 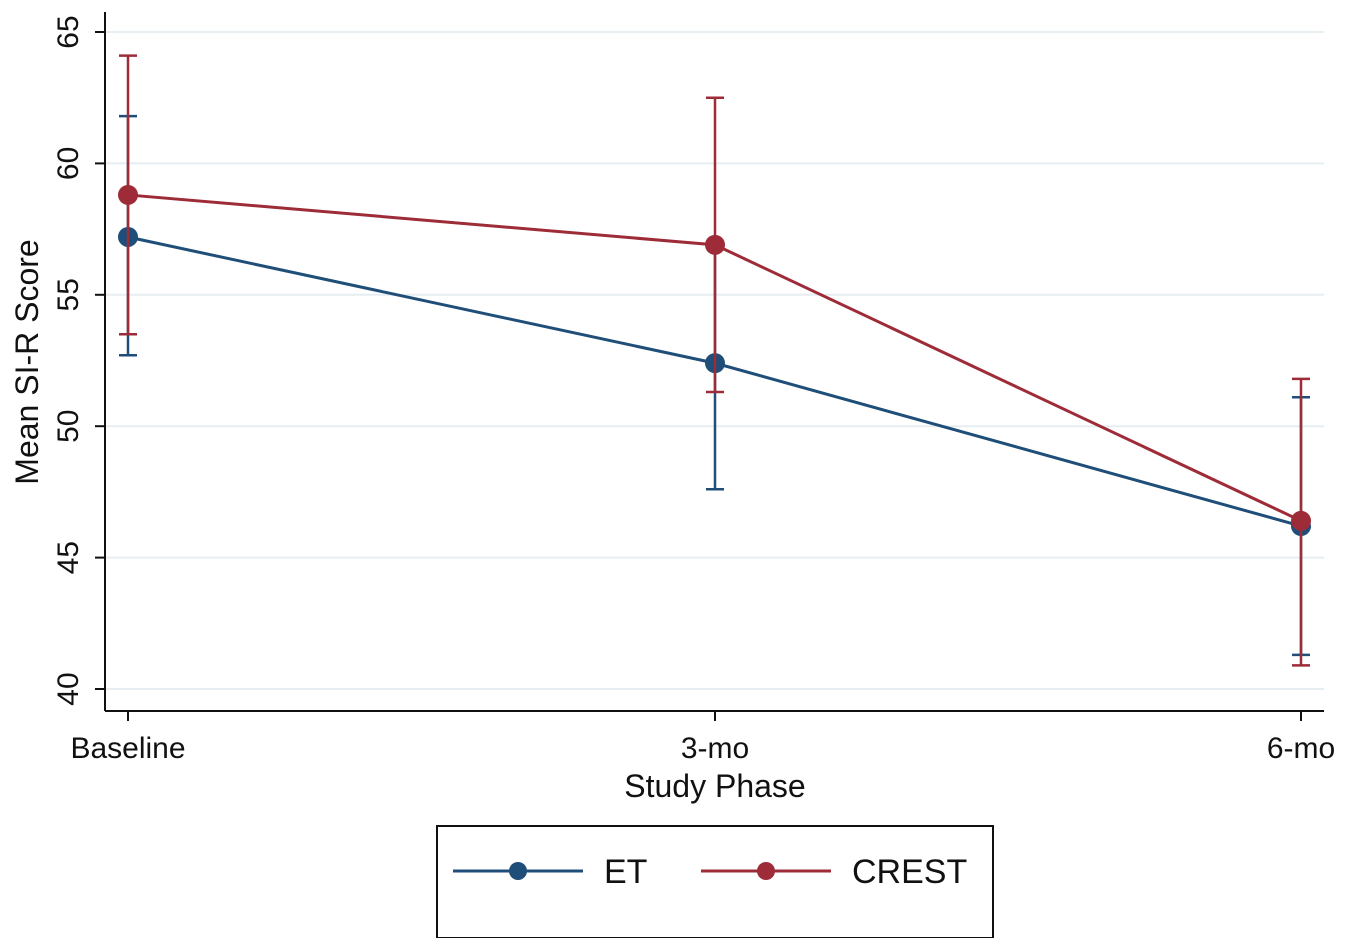 I want to click on y-axis-title: Mean SI-R Score, so click(x=27, y=361).